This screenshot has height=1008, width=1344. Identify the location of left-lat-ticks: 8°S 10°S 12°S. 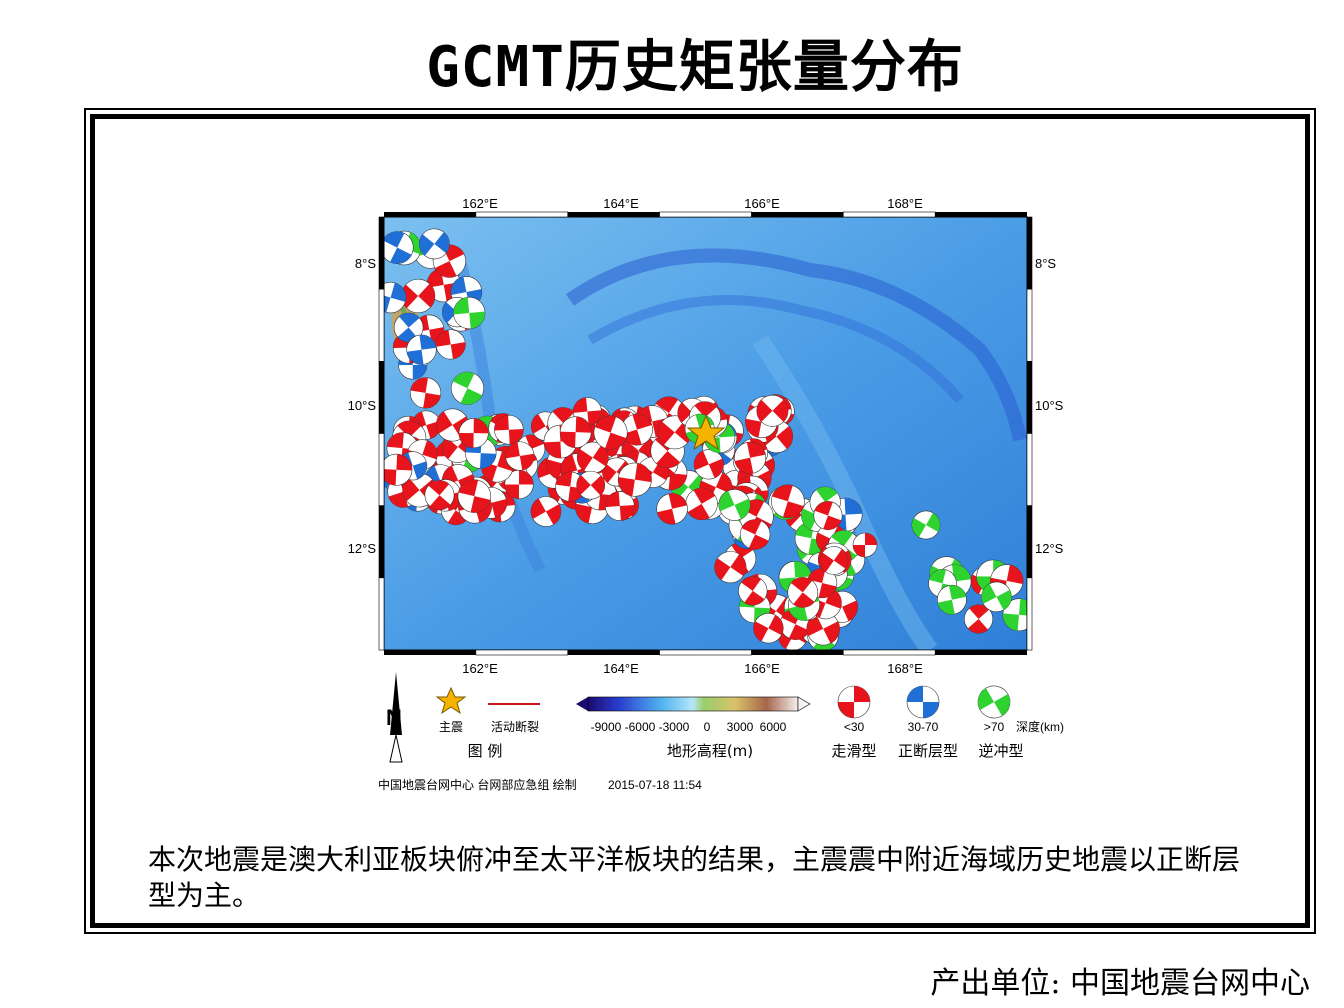
(362, 406).